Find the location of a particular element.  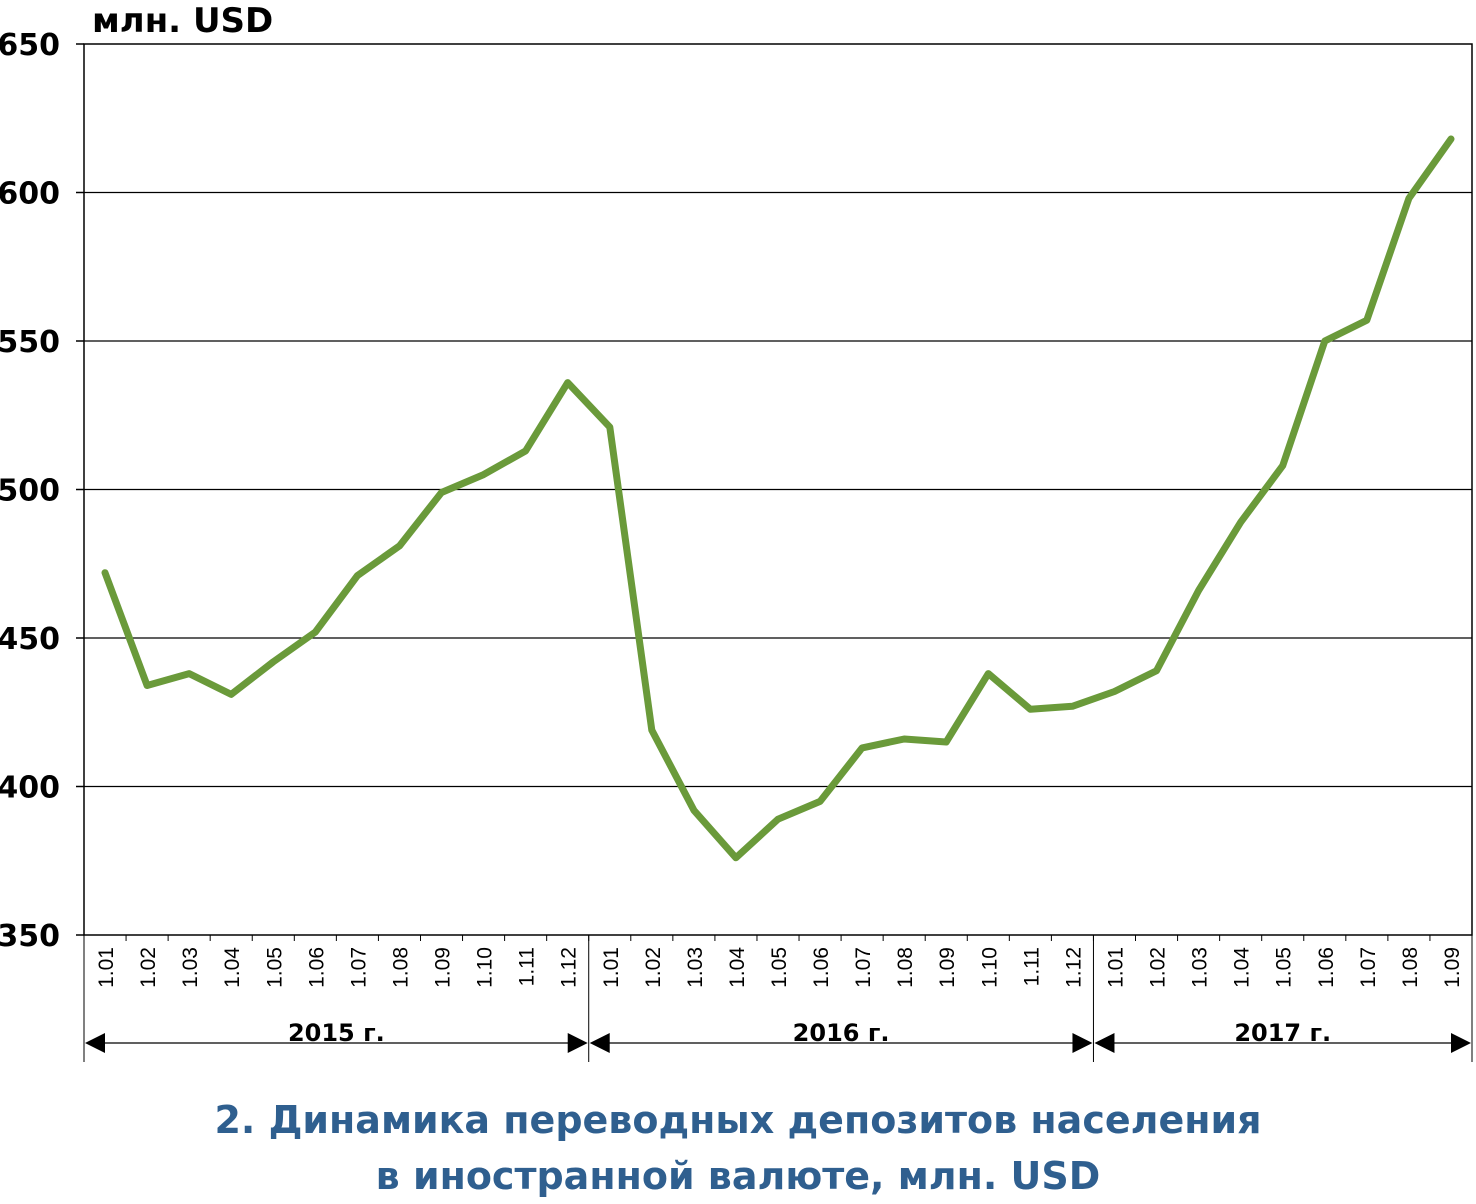

y-tick-label: 350 is located at coordinates (30, 936).